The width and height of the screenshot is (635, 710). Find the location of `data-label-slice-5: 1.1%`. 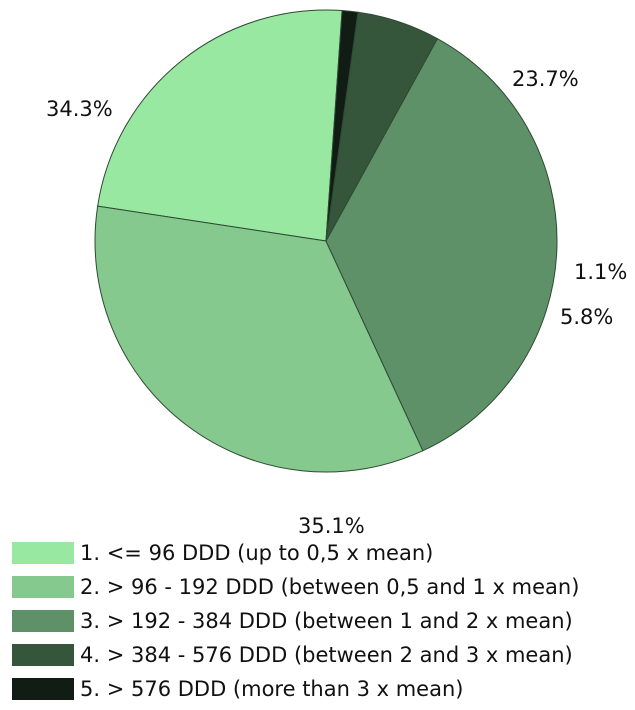

data-label-slice-5: 1.1% is located at coordinates (600, 272).